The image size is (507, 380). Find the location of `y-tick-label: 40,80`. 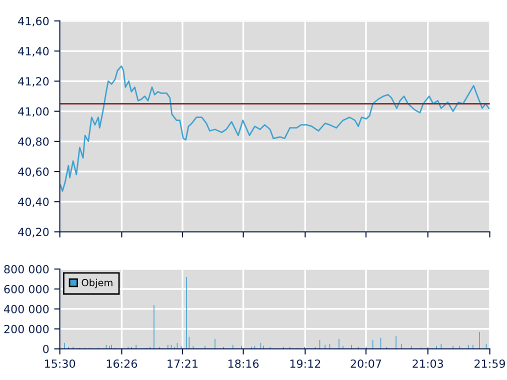

y-tick-label: 40,80 is located at coordinates (33, 142).